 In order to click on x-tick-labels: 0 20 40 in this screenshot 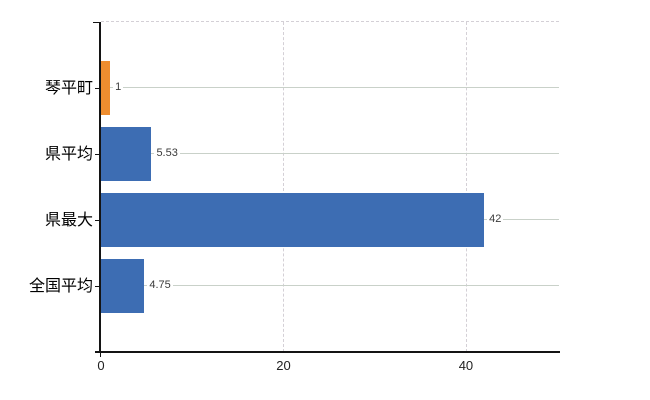, I will do `click(328, 364)`.